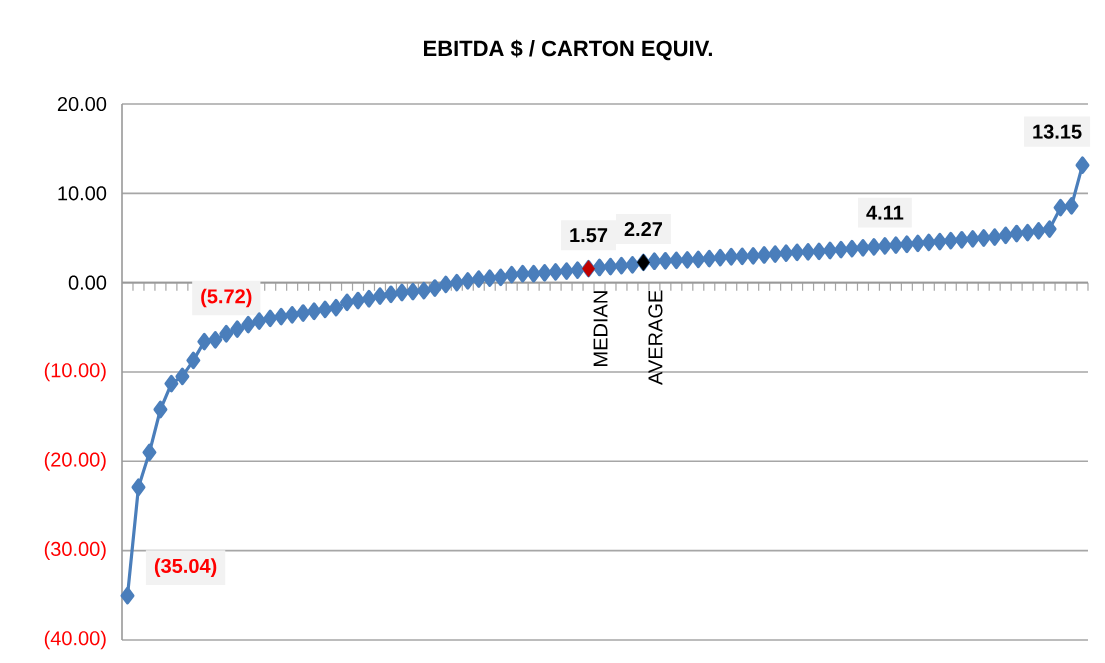 This screenshot has height=663, width=1105. What do you see at coordinates (75, 461) in the screenshot?
I see `y-tick-label: (20.00)` at bounding box center [75, 461].